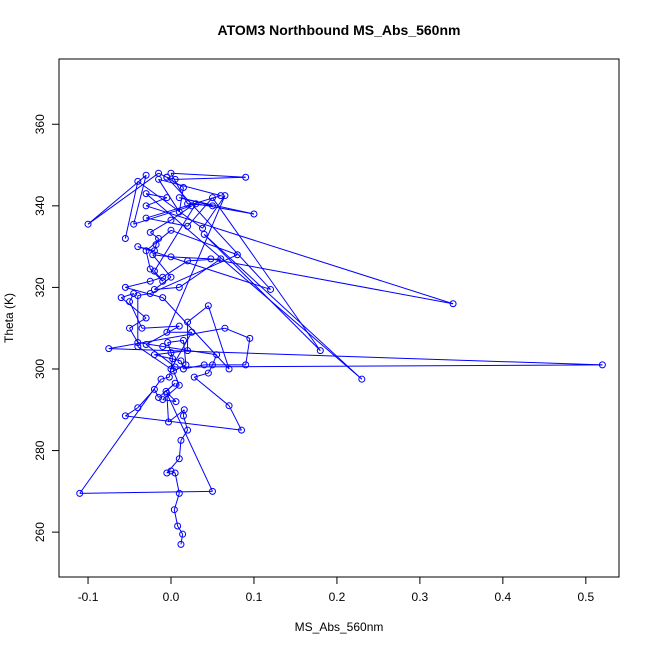 This screenshot has width=650, height=655. What do you see at coordinates (46, 328) in the screenshot?
I see `y-axis: 260 280 300 320 340 360` at bounding box center [46, 328].